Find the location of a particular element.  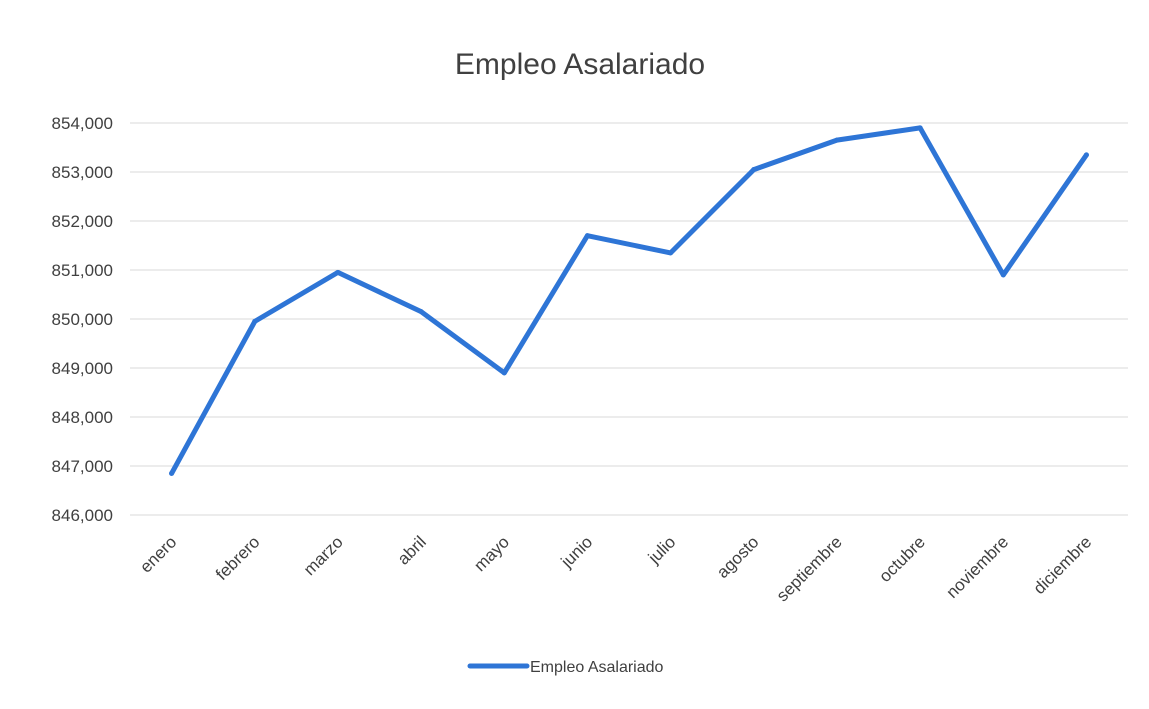

y-tick-label: 854,000 is located at coordinates (82, 123).